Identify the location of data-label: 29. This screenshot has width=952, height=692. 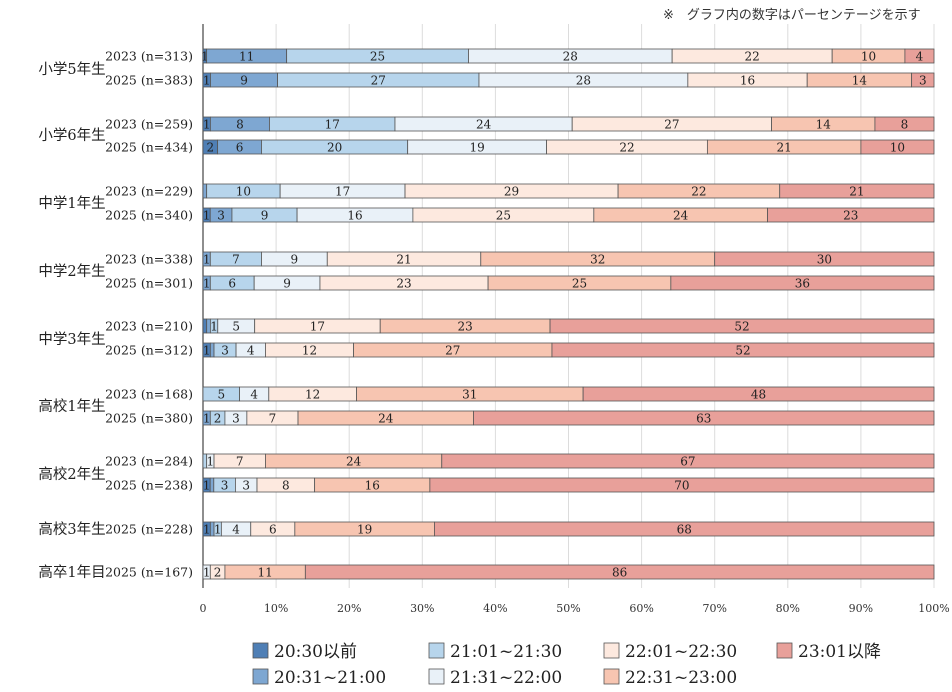
(511, 191).